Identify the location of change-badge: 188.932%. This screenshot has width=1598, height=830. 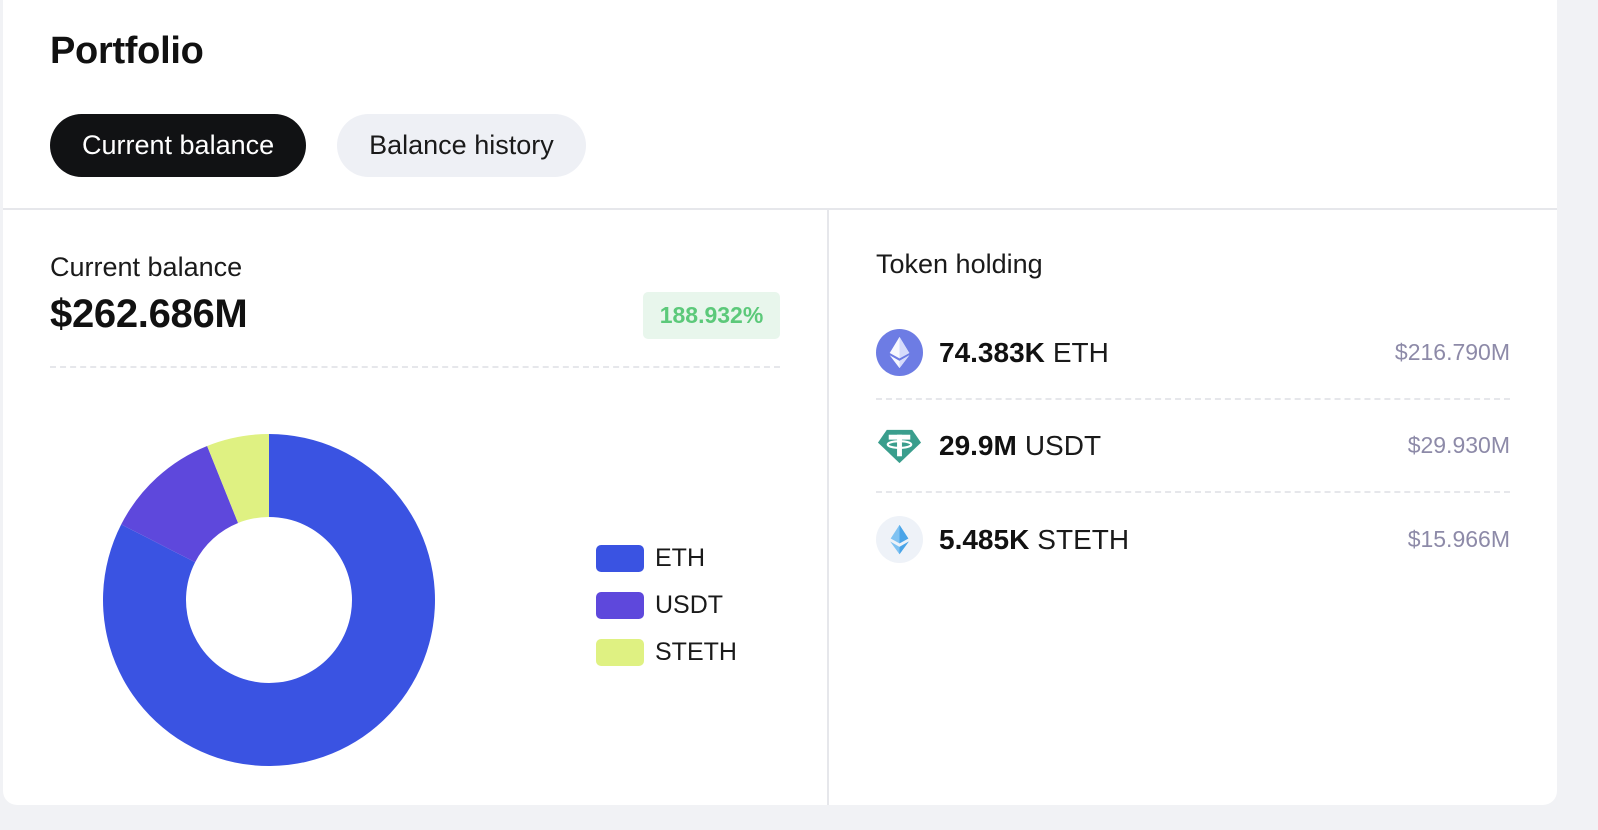
(711, 315).